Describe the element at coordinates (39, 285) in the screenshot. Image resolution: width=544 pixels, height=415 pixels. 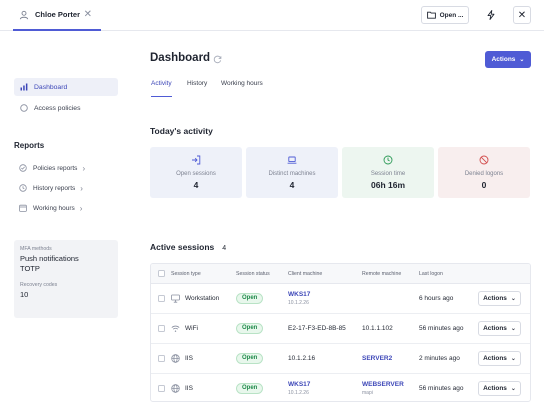
I see `recovery-codes-caption: Recovery codes` at that location.